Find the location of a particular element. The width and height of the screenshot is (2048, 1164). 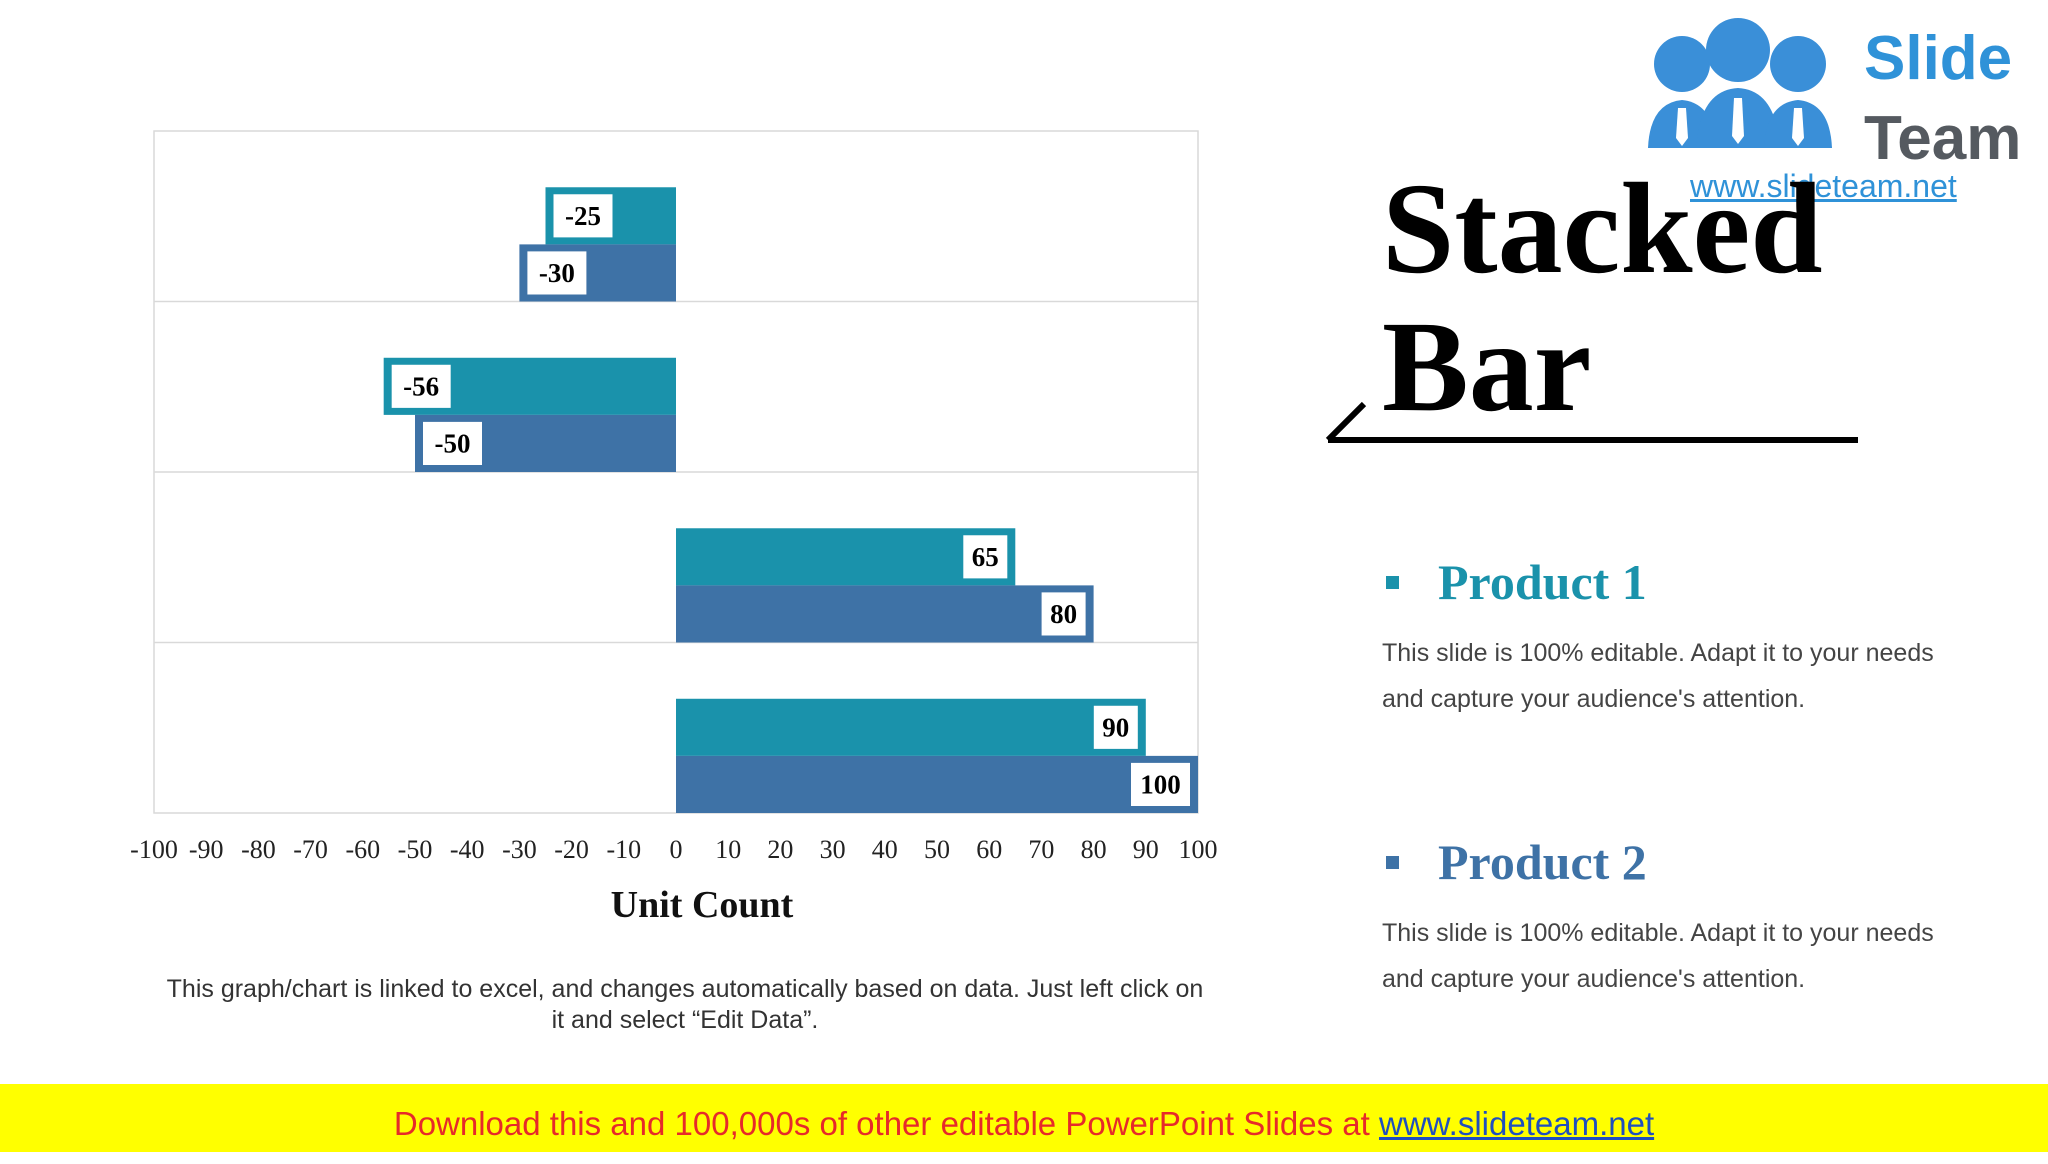

x-tick-label: 80 is located at coordinates (1094, 849).